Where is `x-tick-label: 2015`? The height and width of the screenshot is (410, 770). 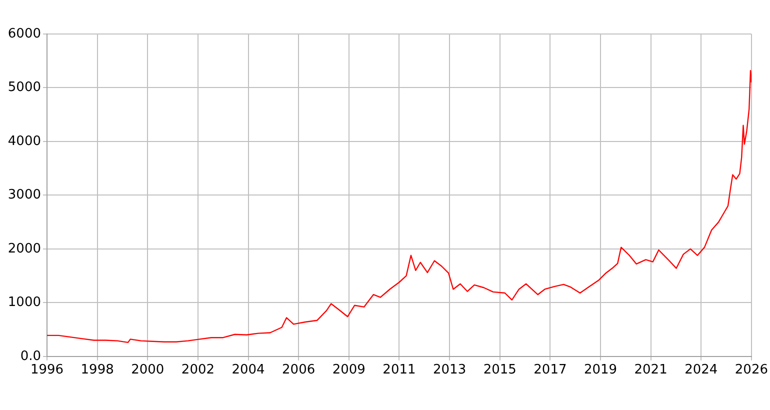 x-tick-label: 2015 is located at coordinates (499, 370).